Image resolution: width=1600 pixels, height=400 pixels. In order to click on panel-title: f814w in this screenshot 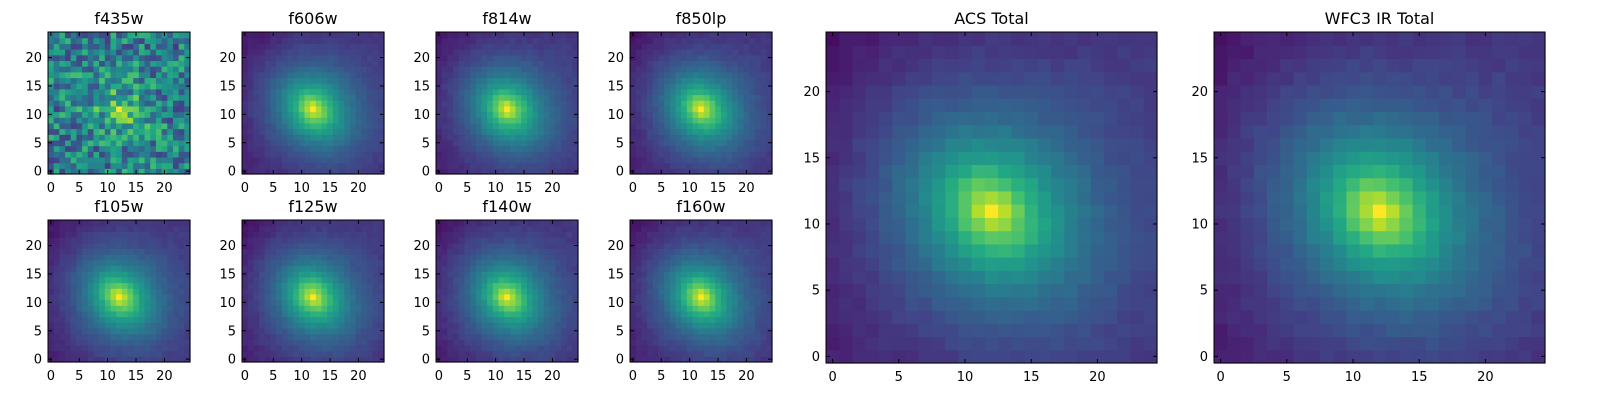, I will do `click(506, 18)`.